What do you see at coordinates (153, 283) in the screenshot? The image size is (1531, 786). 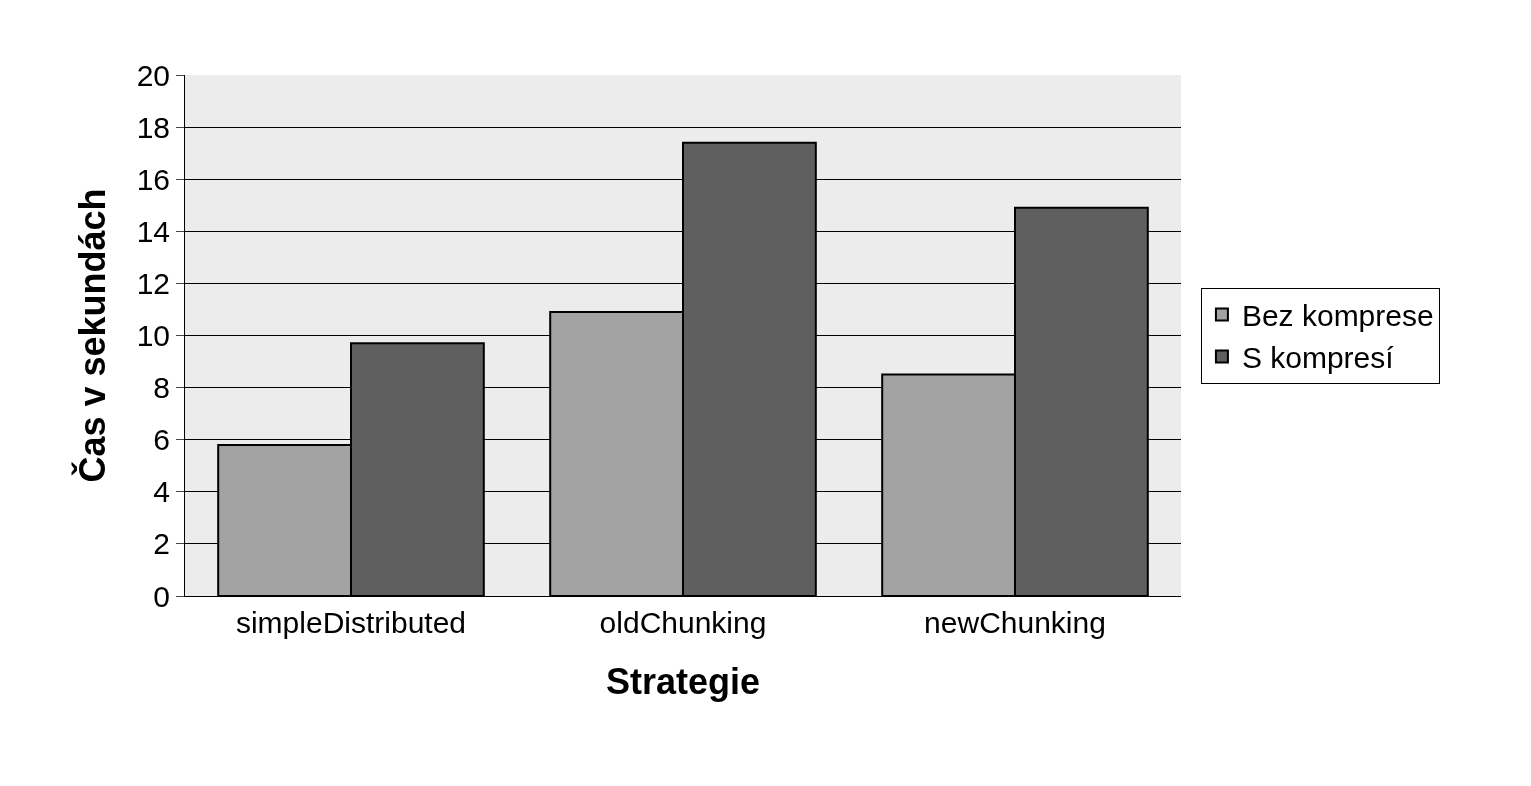 I see `y-tick-label: 12` at bounding box center [153, 283].